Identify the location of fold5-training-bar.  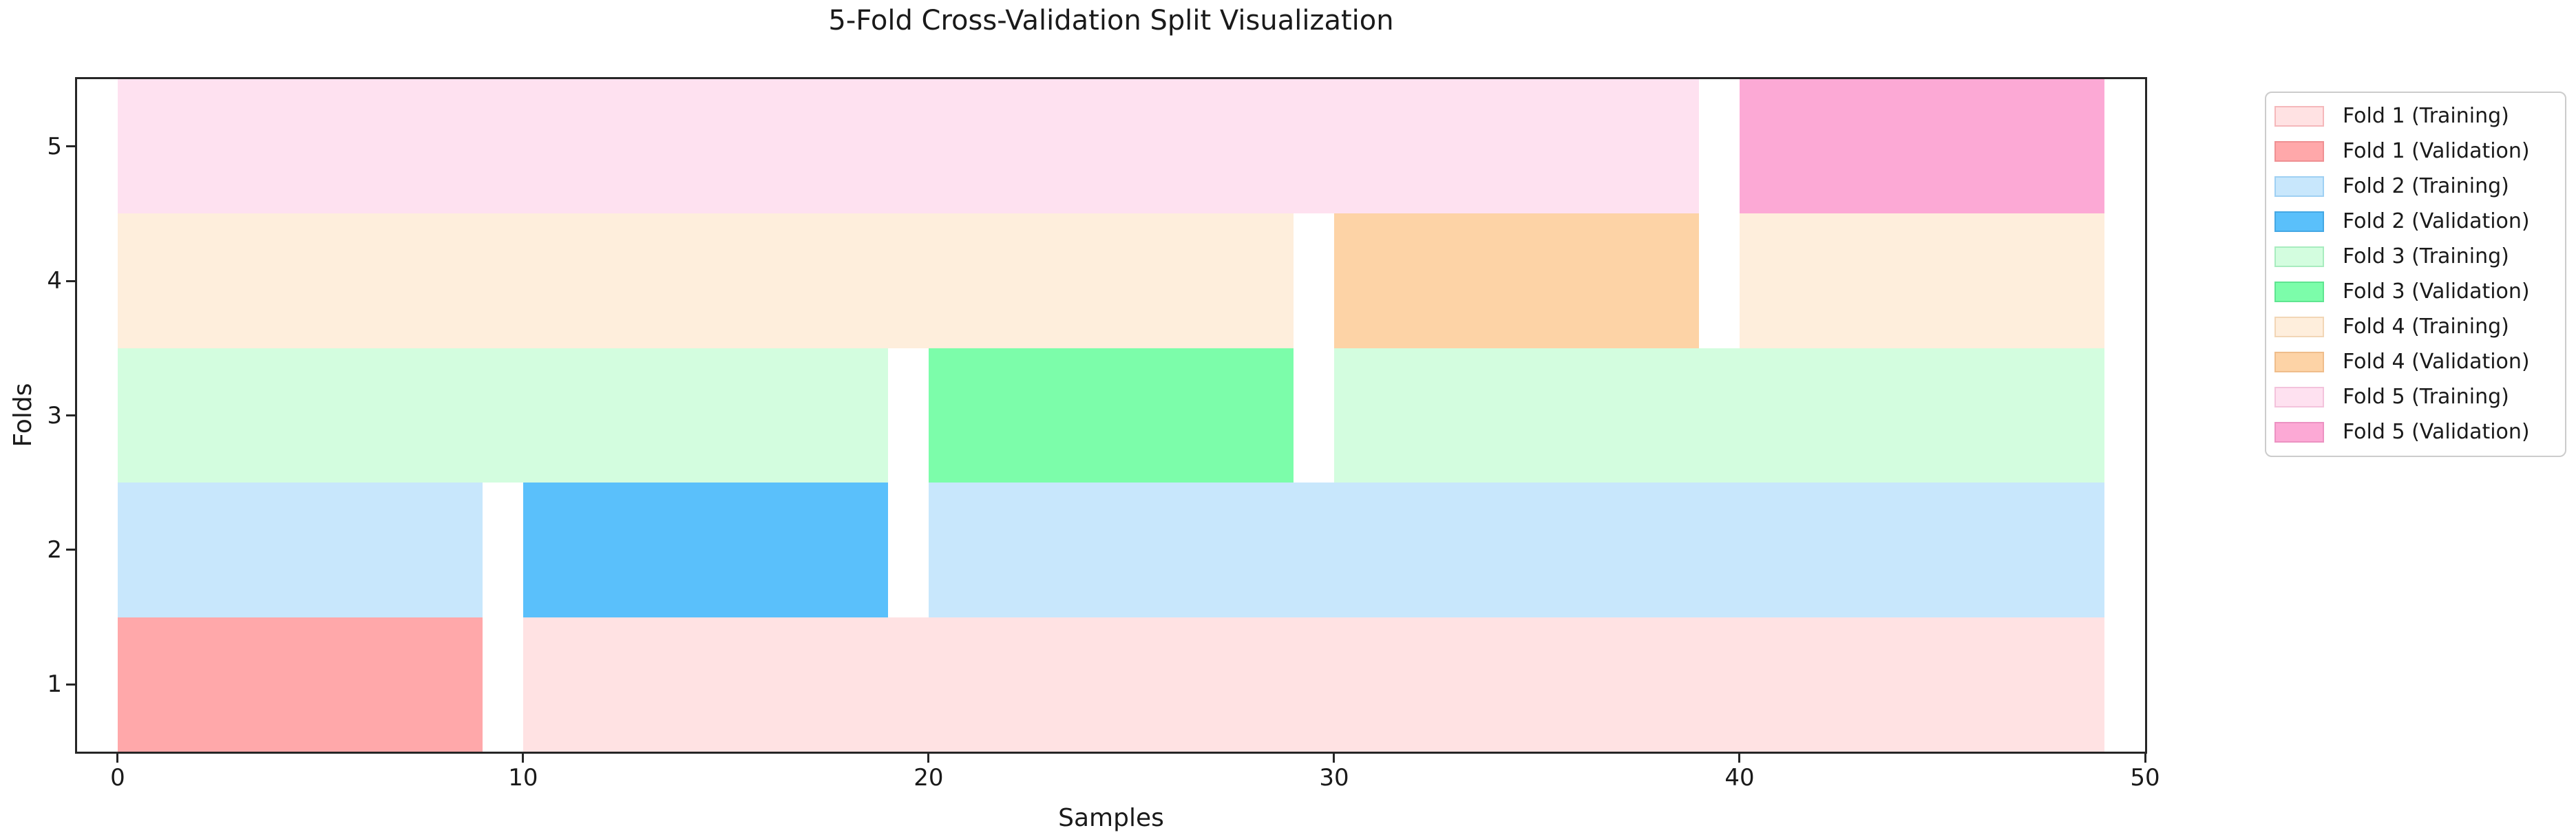
(909, 146).